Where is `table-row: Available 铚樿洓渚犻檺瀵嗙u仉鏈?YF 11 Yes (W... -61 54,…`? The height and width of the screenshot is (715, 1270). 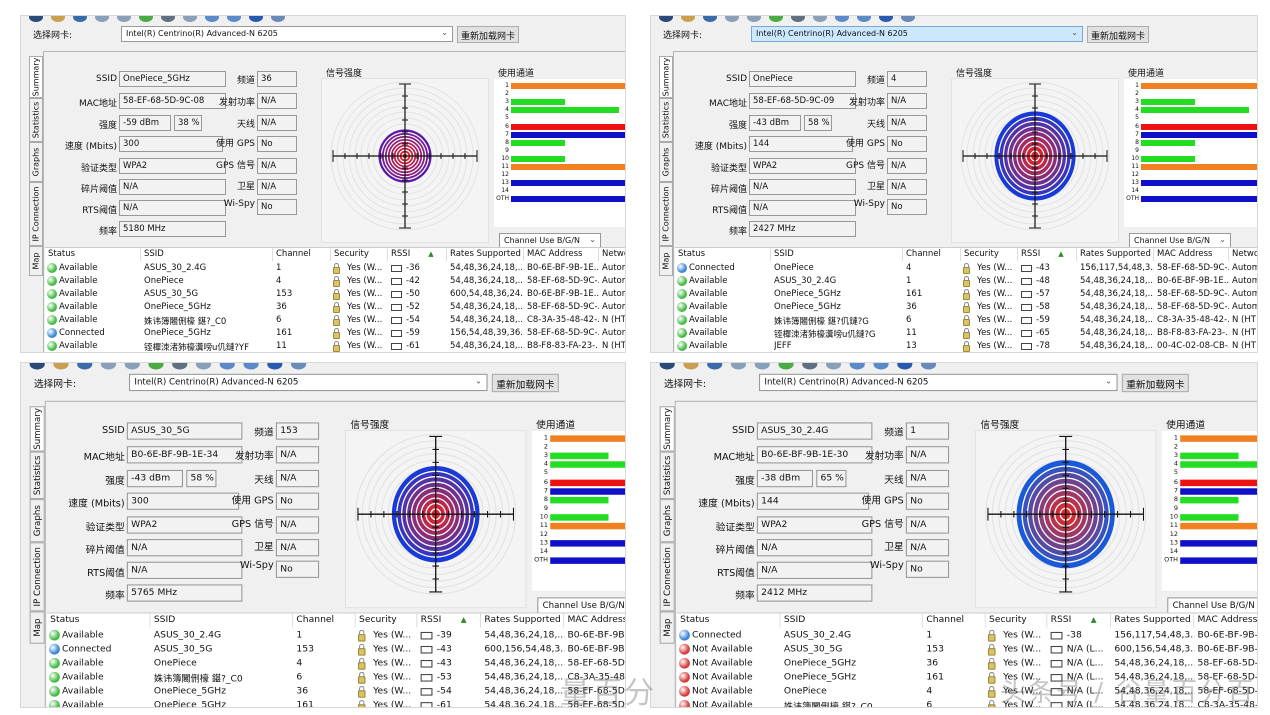
table-row: Available 铚樿洓渚犻檺瀵嗙u仉鏈?YF 11 Yes (W... -61 54,… is located at coordinates (335, 346).